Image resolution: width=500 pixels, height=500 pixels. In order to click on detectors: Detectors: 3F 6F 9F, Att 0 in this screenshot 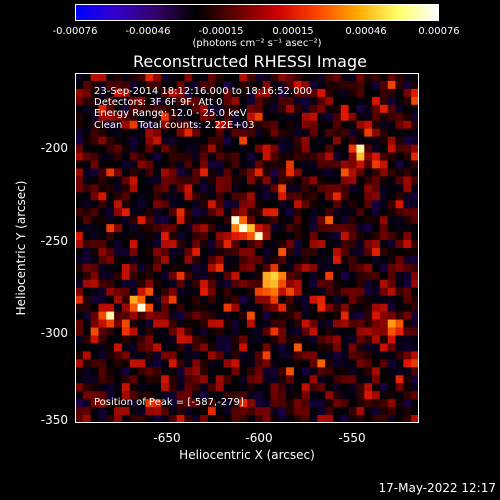, I will do `click(158, 102)`.